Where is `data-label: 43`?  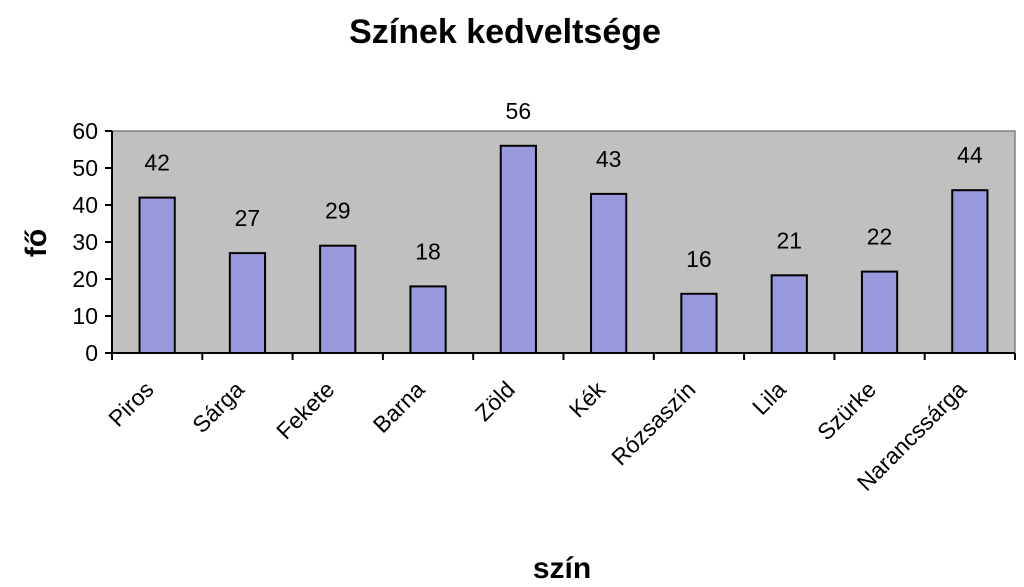 data-label: 43 is located at coordinates (609, 159).